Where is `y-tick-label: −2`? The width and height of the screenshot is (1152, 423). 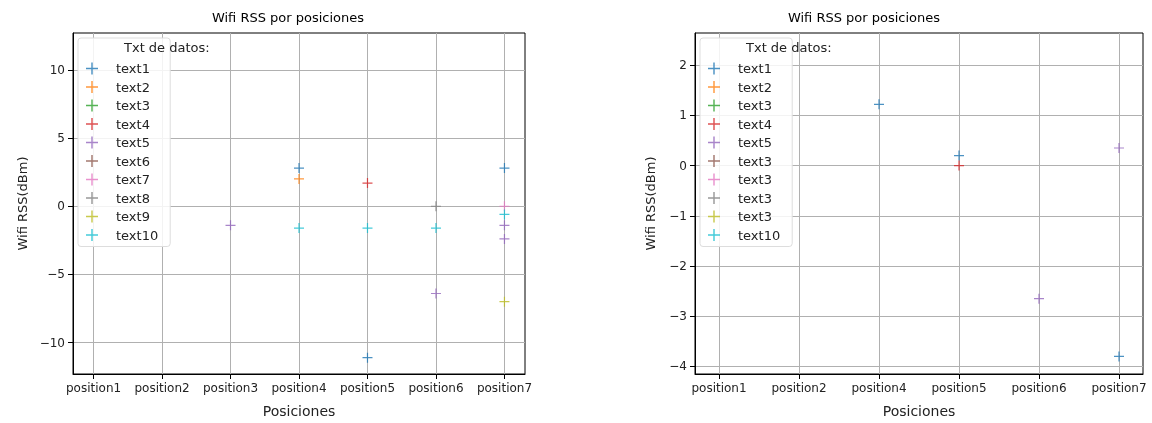
y-tick-label: −2 is located at coordinates (678, 266).